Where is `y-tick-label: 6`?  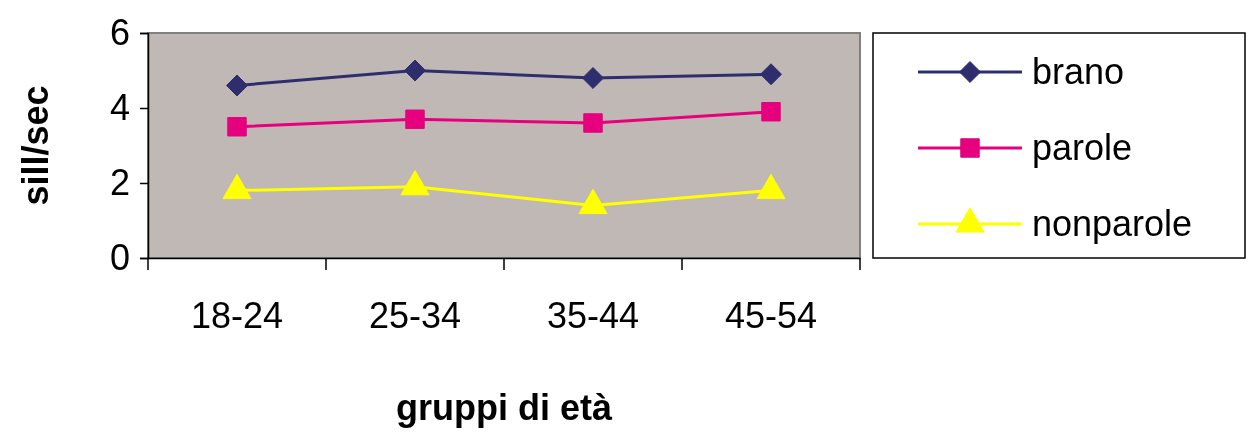
y-tick-label: 6 is located at coordinates (119, 33).